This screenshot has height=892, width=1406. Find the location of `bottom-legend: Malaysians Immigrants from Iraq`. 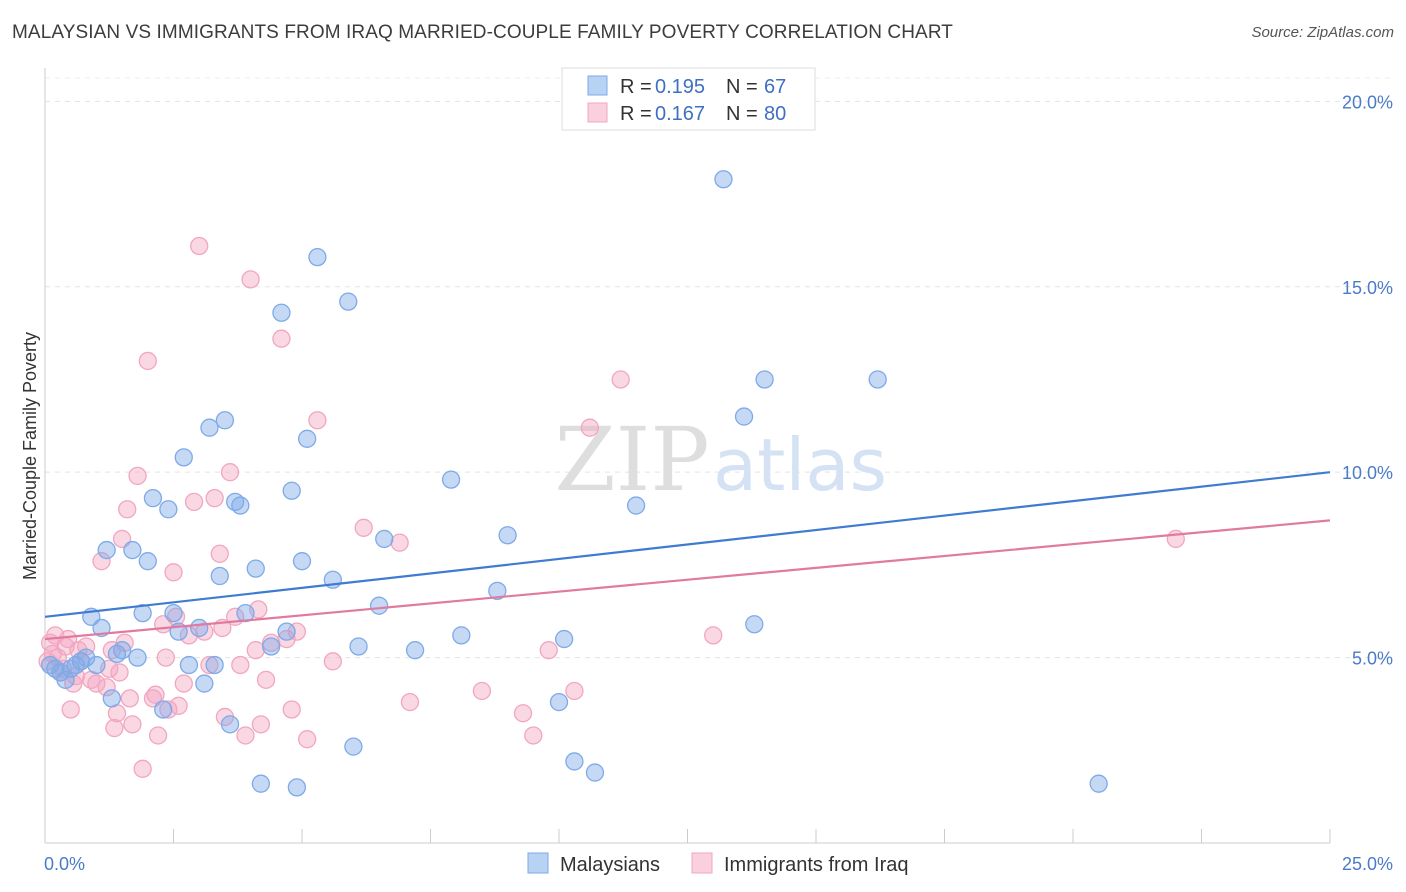

bottom-legend: Malaysians Immigrants from Iraq is located at coordinates (717, 864).